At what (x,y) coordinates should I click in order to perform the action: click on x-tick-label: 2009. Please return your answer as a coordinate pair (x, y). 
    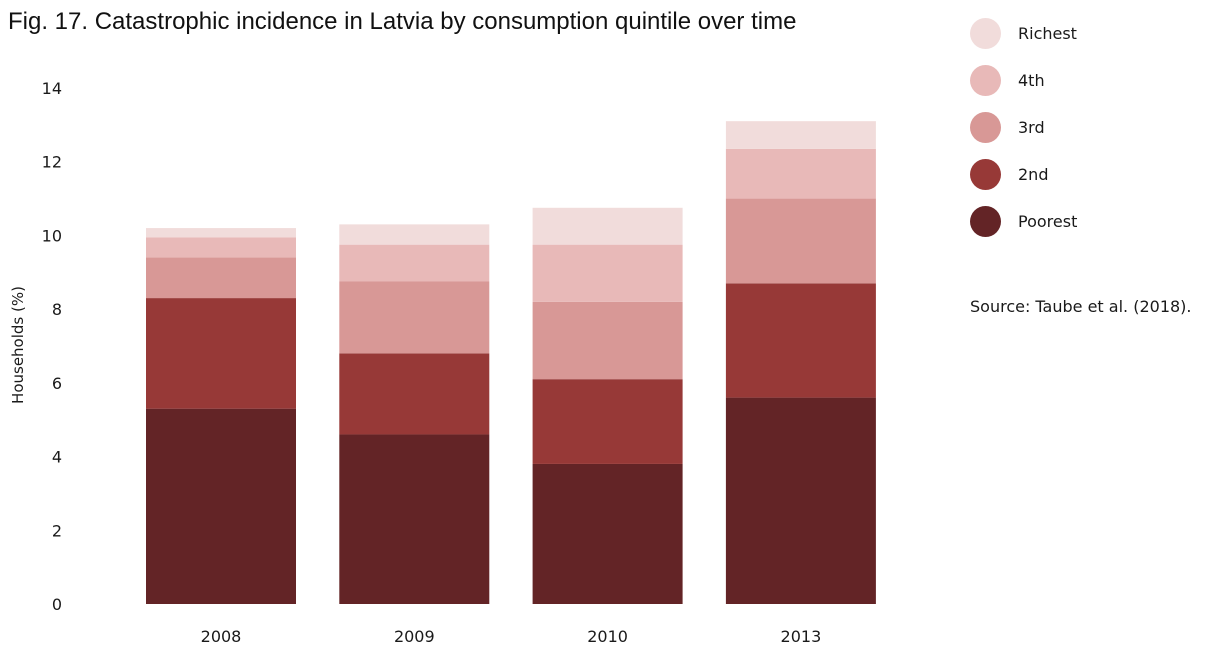
    Looking at the image, I should click on (414, 636).